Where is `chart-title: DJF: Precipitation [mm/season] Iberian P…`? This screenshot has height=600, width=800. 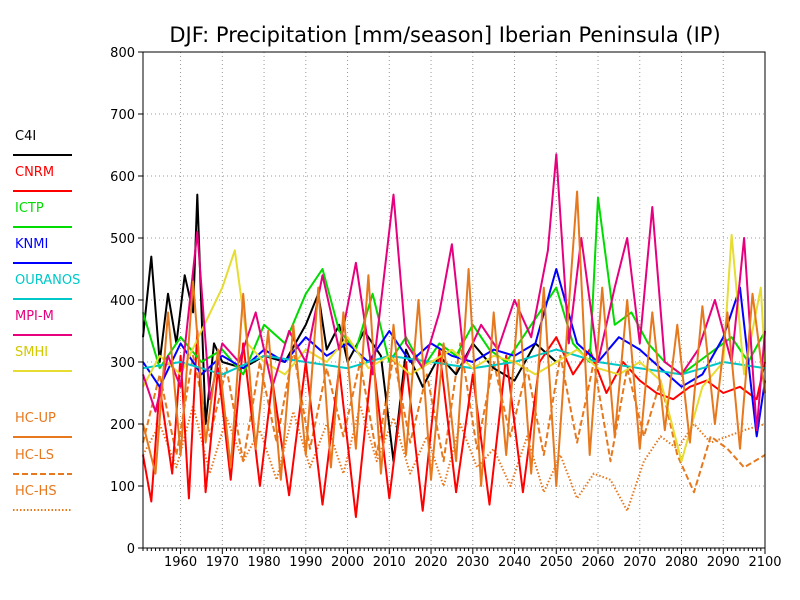
chart-title: DJF: Precipitation [mm/season] Iberian P… is located at coordinates (444, 35).